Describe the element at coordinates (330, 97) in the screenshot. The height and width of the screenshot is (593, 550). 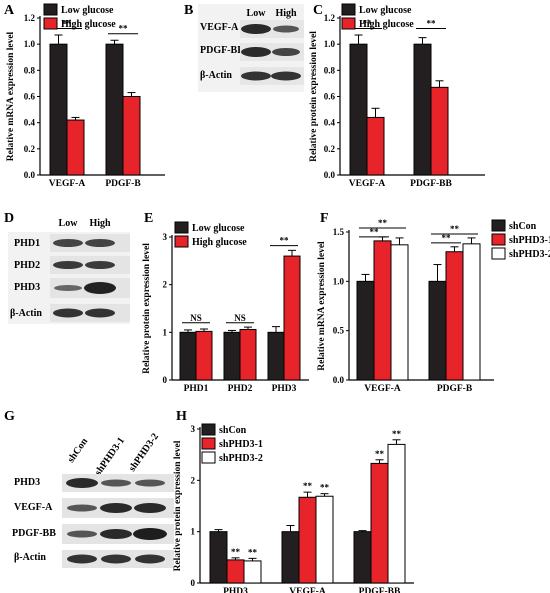
I see `chart-c-ytick-label: 0.6` at that location.